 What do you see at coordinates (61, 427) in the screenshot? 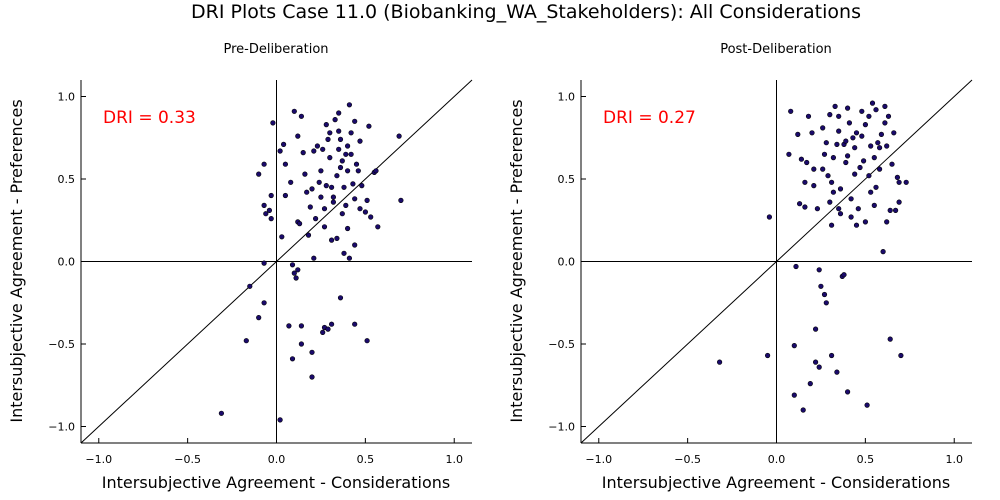
I see `pre-y-tick-label: −1.0` at bounding box center [61, 427].